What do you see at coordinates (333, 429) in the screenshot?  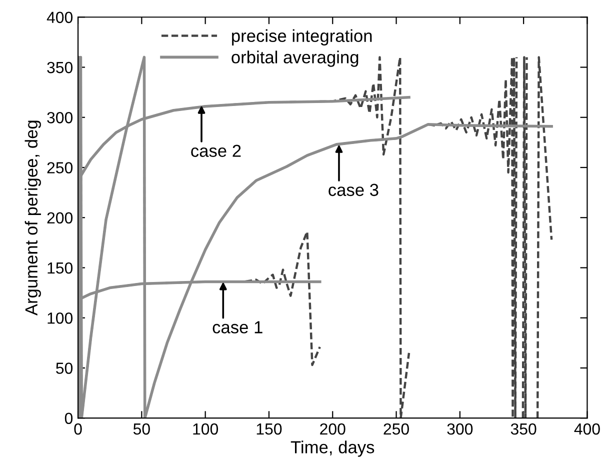 I see `x-tick-label: 200` at bounding box center [333, 429].